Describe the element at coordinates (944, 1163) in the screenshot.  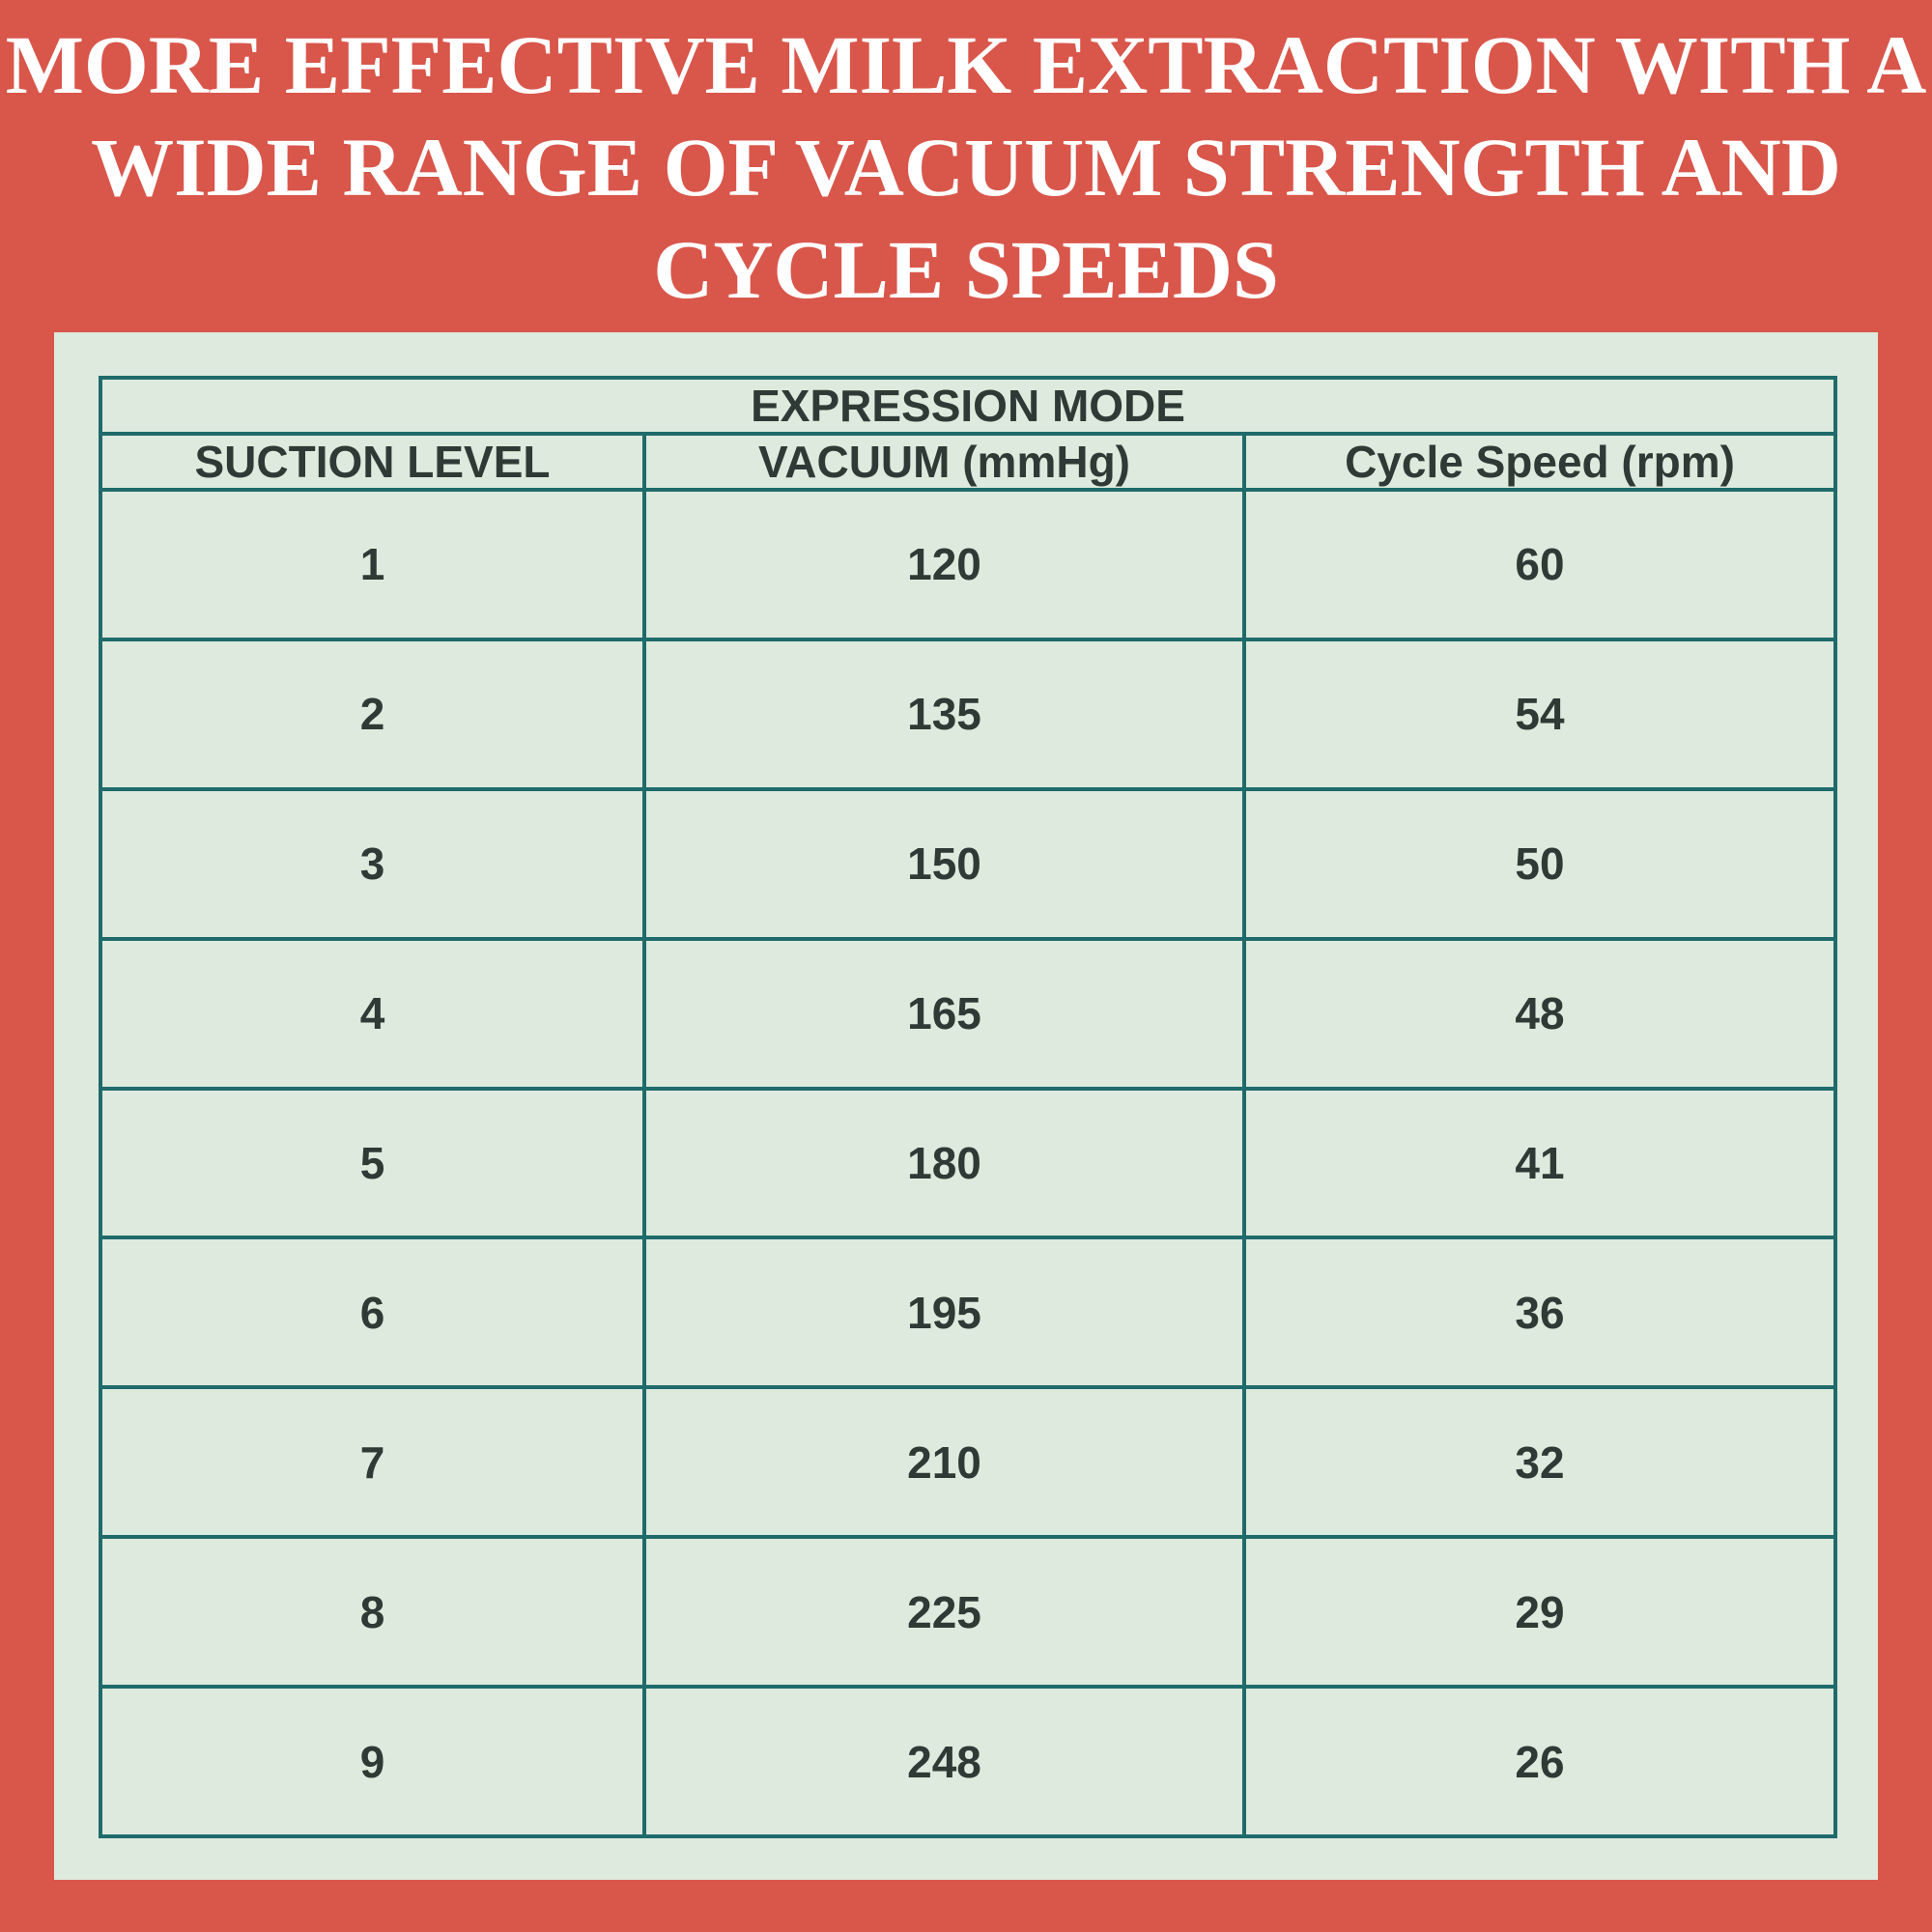
I see `table-cell: 180` at that location.